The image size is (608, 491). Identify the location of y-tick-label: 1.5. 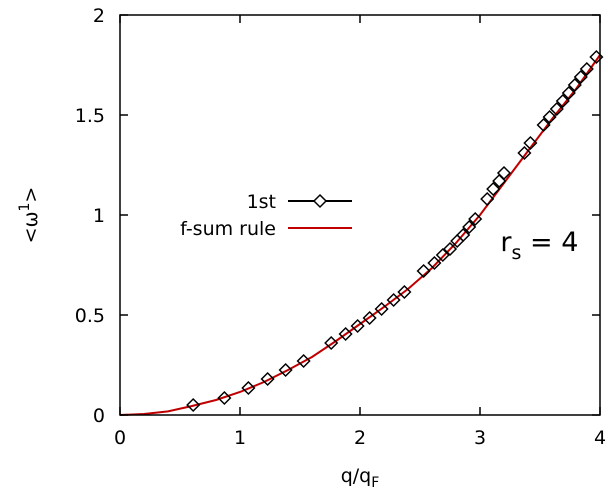
(90, 116).